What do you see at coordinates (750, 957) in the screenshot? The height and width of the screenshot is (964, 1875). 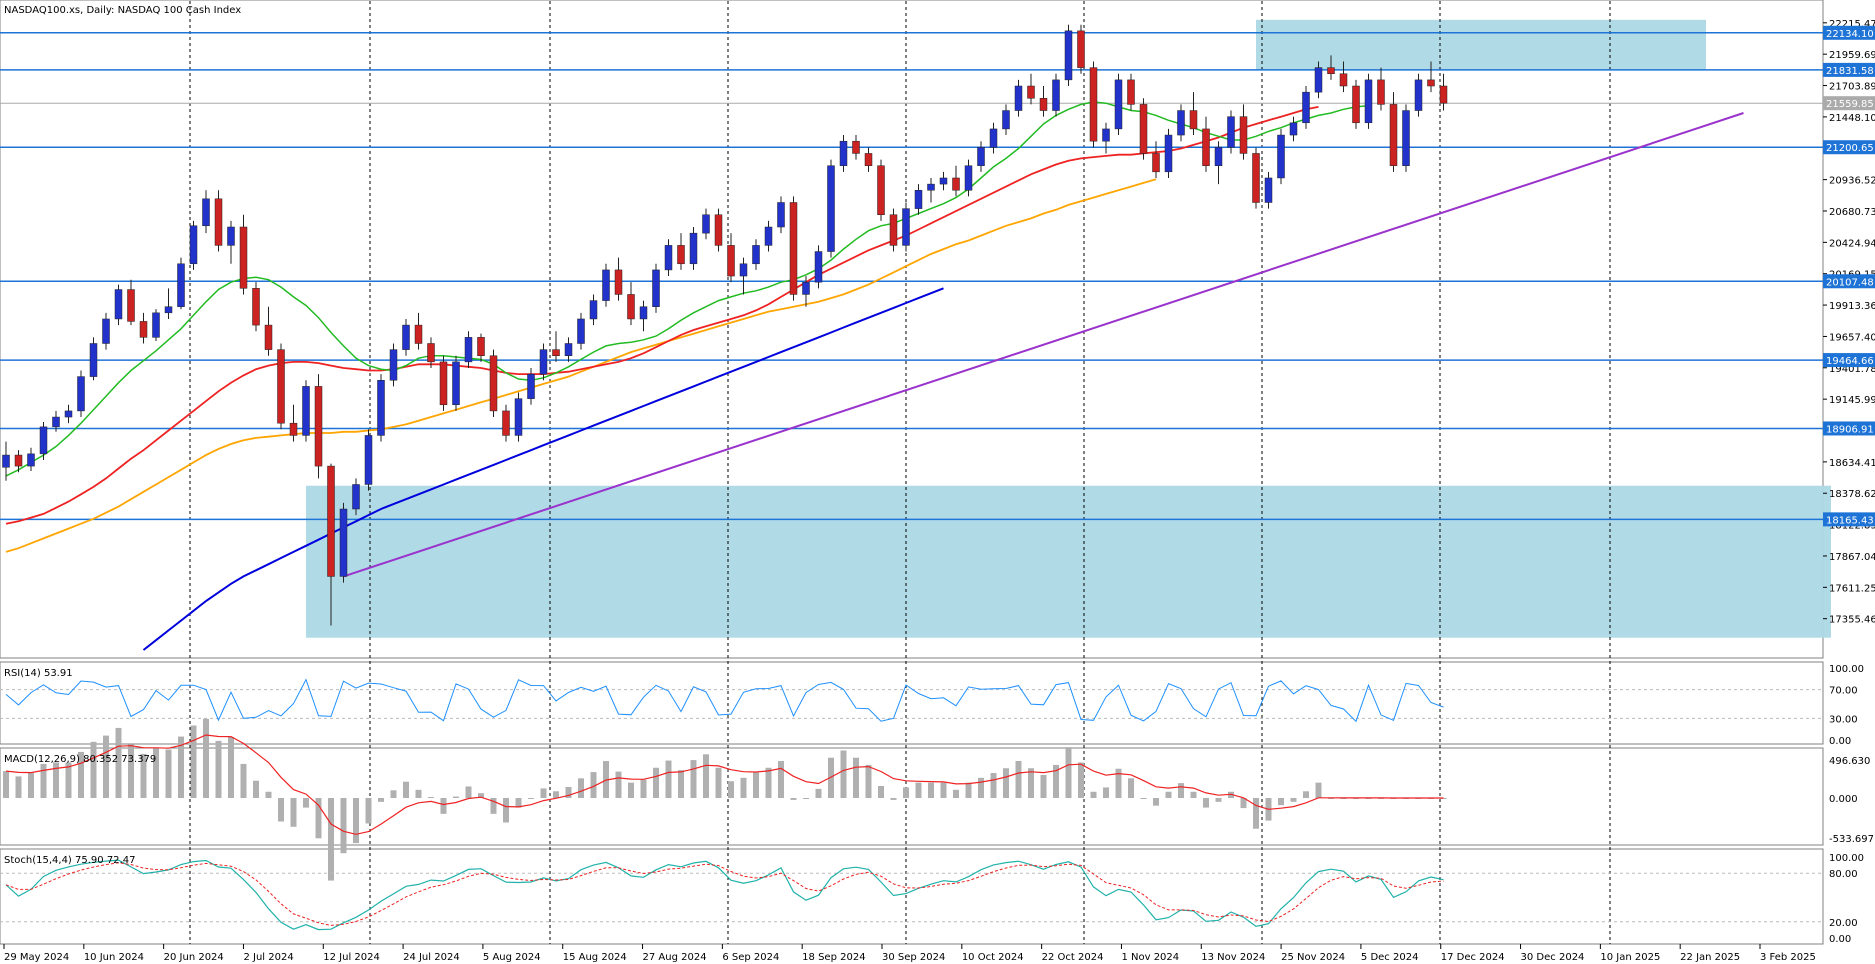 I see `x-tick-label: 6 Sep 2024` at bounding box center [750, 957].